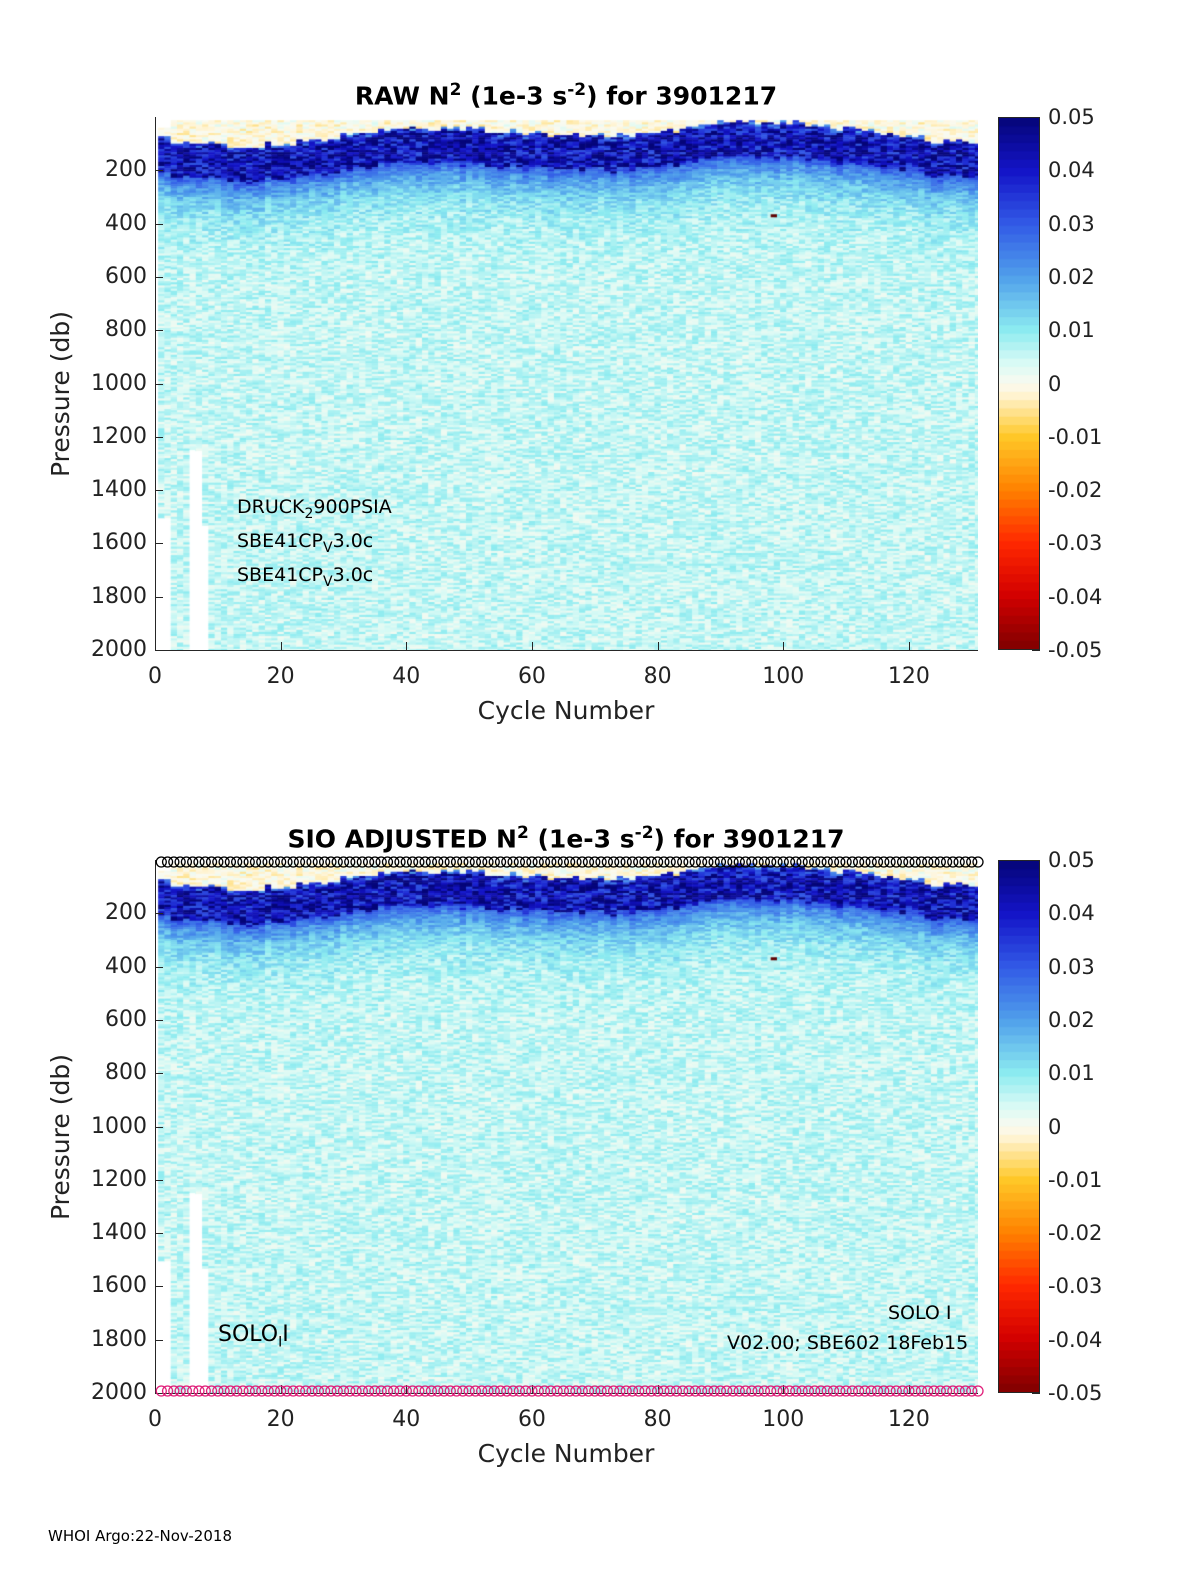 Image resolution: width=1200 pixels, height=1575 pixels. What do you see at coordinates (566, 1393) in the screenshot?
I see `x-axis-line` at bounding box center [566, 1393].